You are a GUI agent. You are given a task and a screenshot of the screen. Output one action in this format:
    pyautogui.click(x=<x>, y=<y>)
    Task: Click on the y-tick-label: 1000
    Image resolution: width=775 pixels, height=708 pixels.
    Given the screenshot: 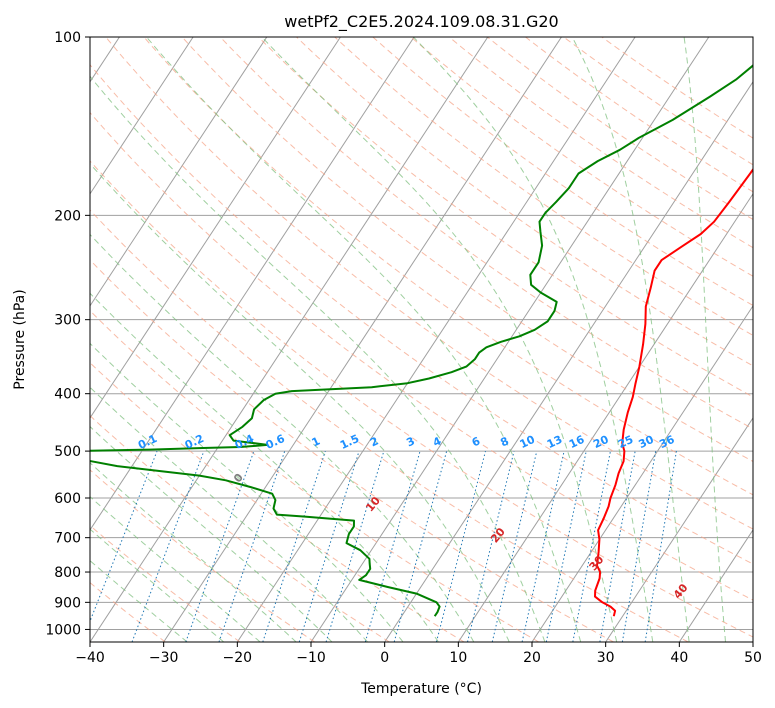 What is the action you would take?
    pyautogui.click(x=63, y=630)
    